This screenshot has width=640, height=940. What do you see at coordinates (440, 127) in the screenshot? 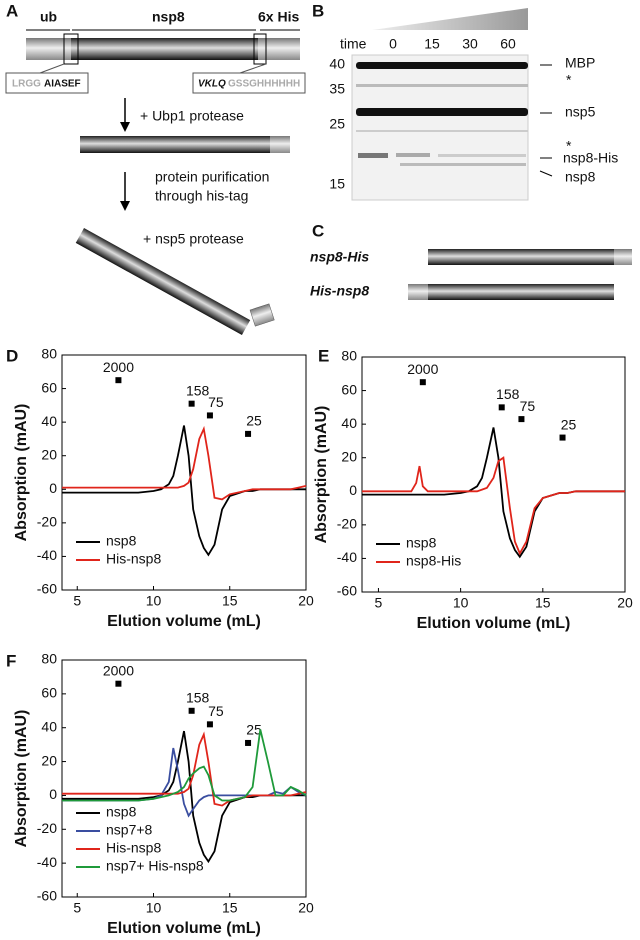
I see `gel` at bounding box center [440, 127].